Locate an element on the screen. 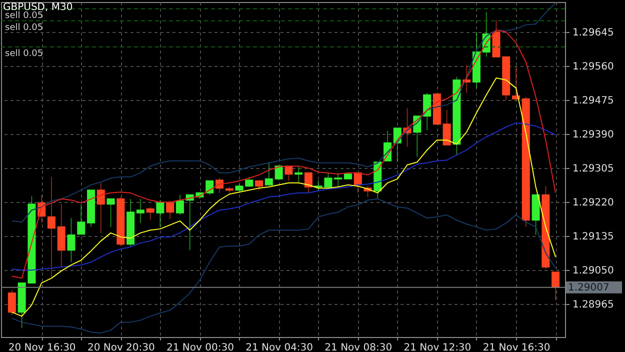 The height and width of the screenshot is (352, 625). x-tick-label: 21 Nov 08:30 is located at coordinates (358, 347).